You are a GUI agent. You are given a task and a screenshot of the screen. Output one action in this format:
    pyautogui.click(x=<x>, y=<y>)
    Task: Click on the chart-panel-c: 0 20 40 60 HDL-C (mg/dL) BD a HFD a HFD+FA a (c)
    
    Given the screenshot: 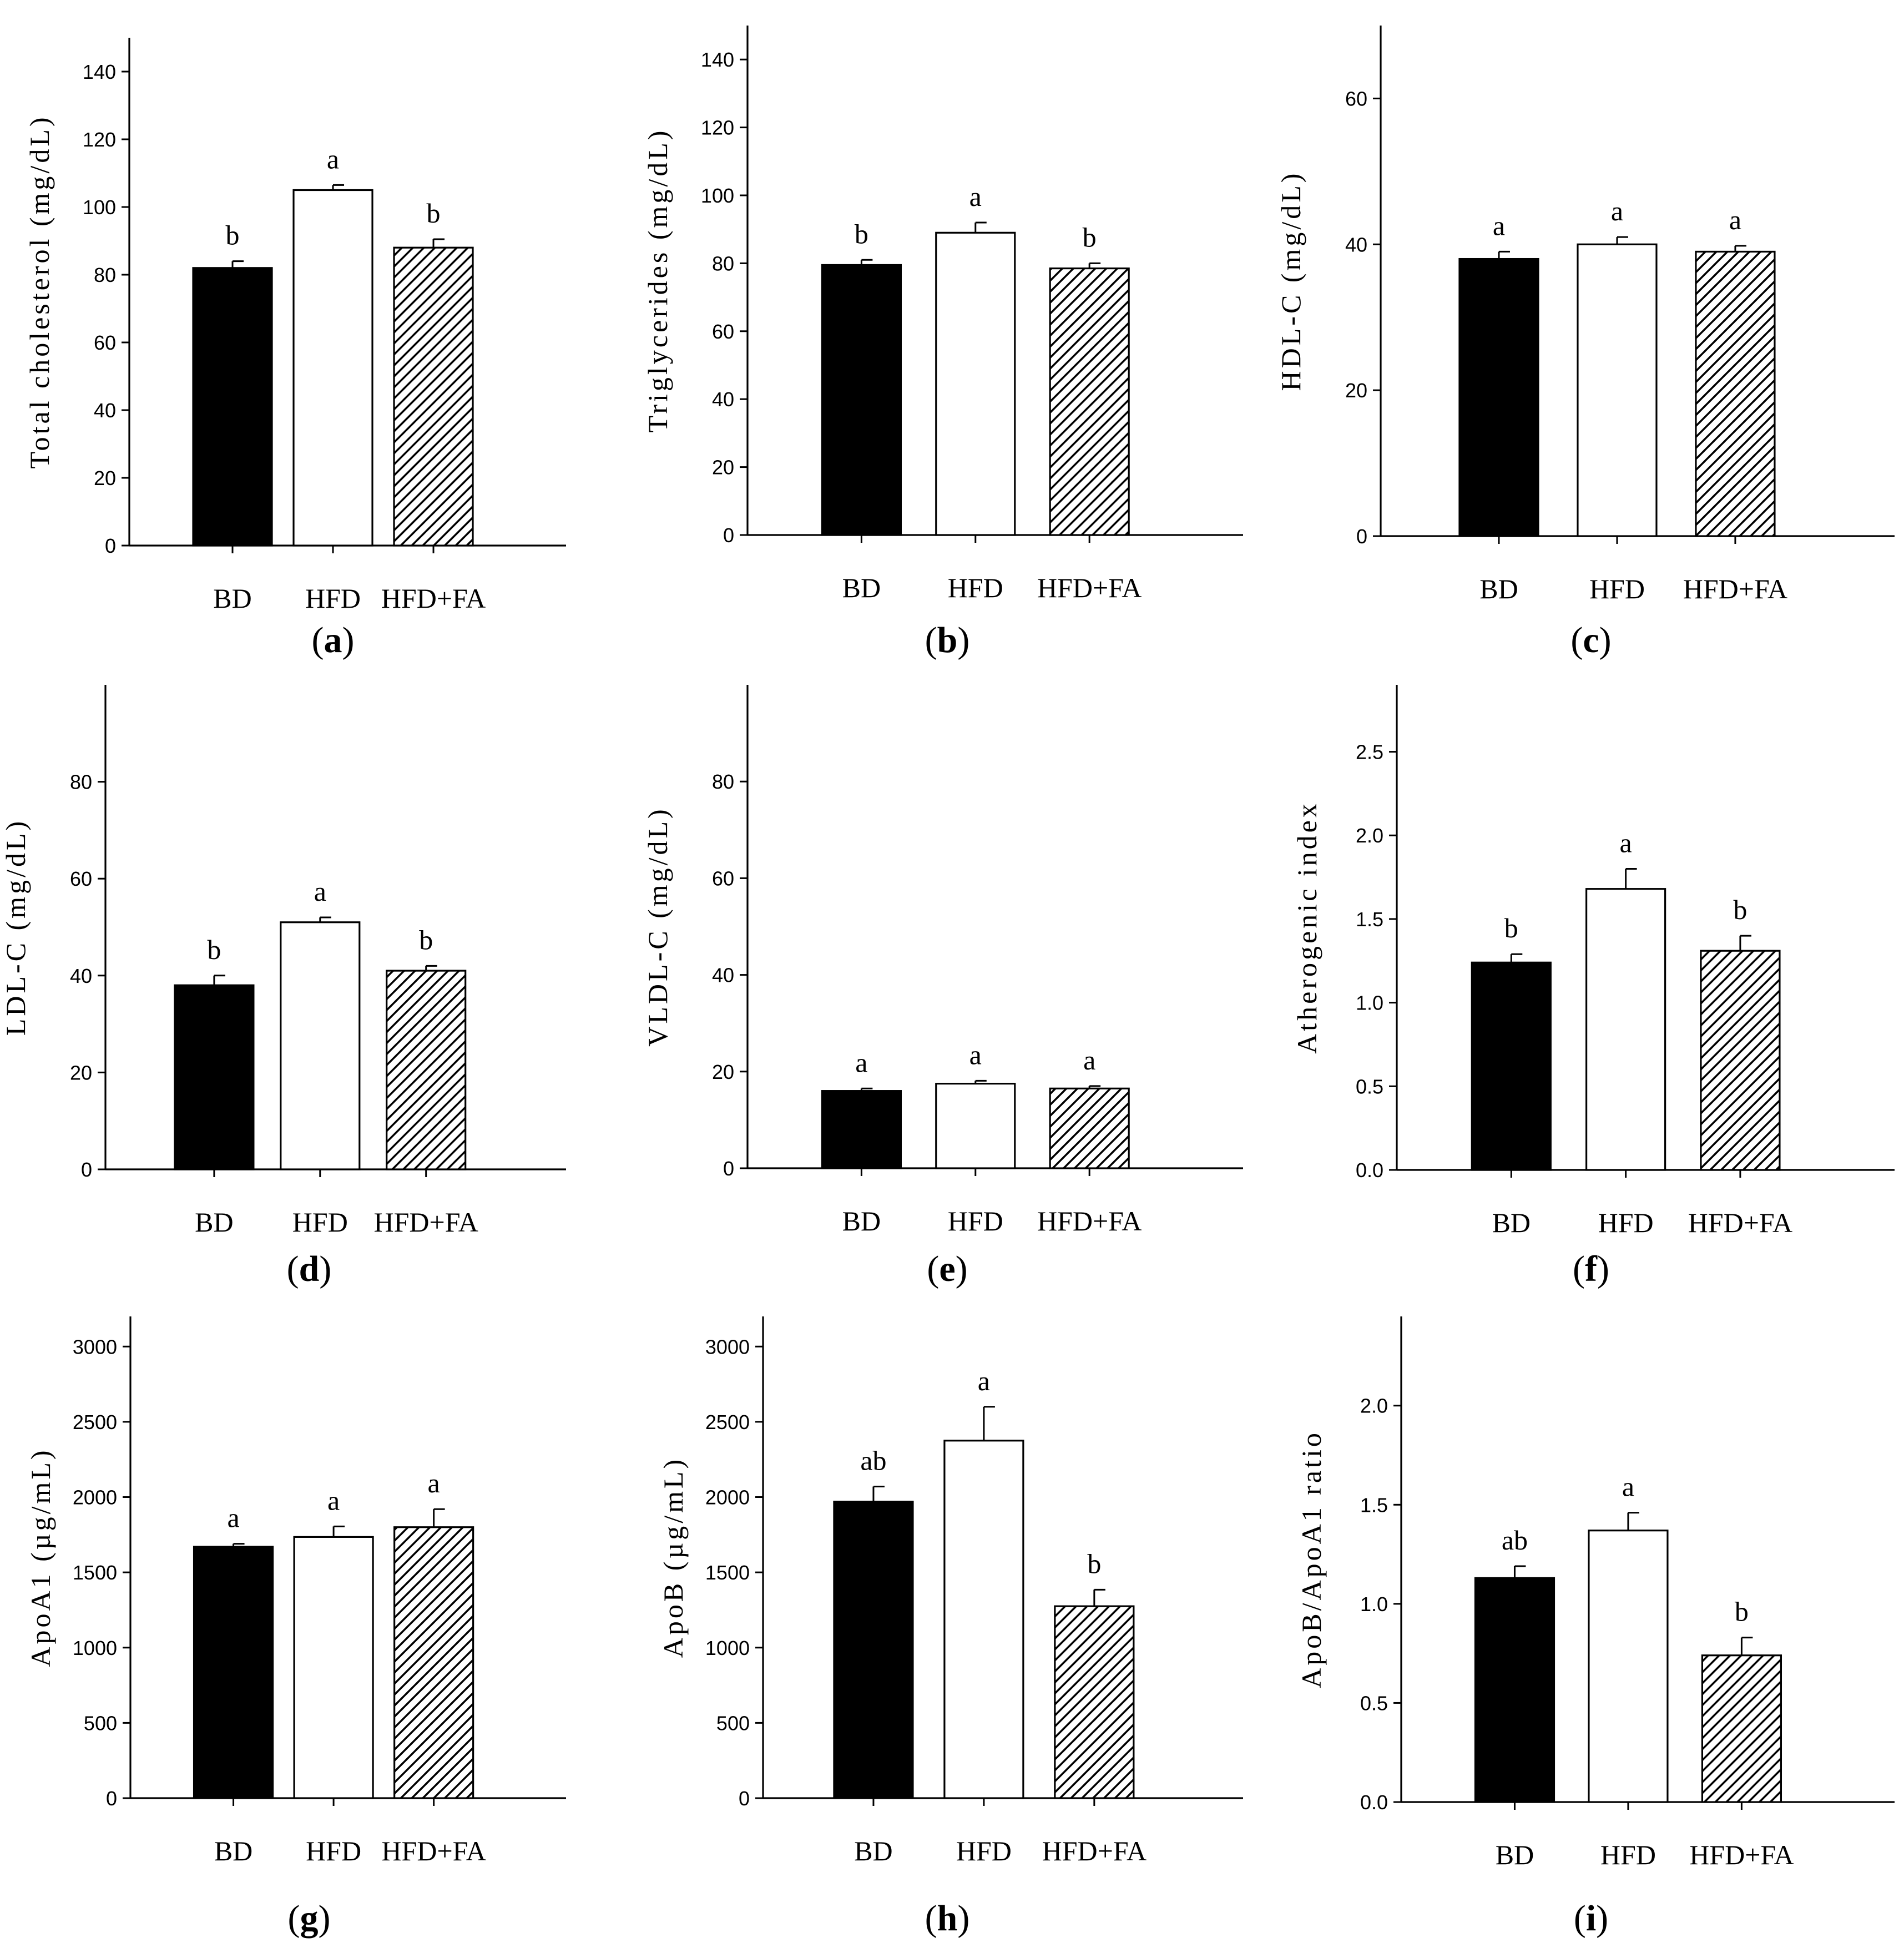 What is the action you would take?
    pyautogui.click(x=1585, y=343)
    